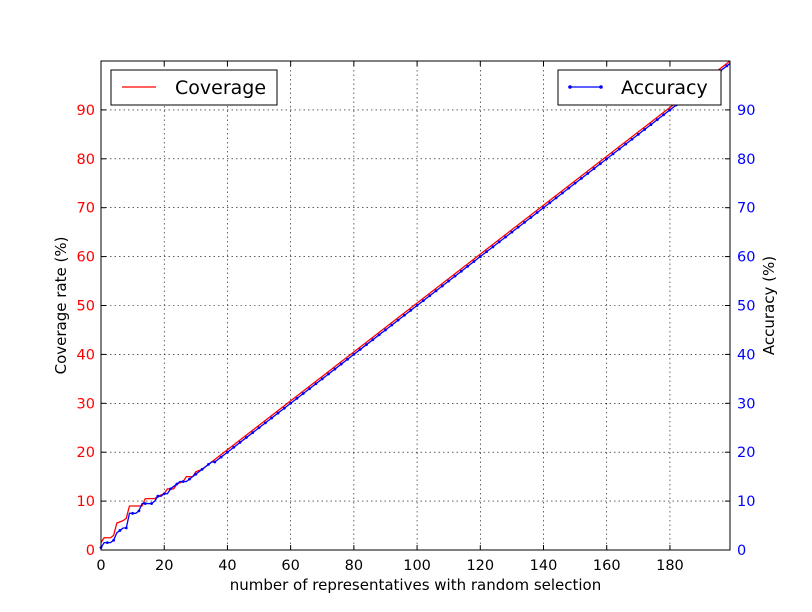  What do you see at coordinates (746, 209) in the screenshot?
I see `right-y-tick-label: 70` at bounding box center [746, 209].